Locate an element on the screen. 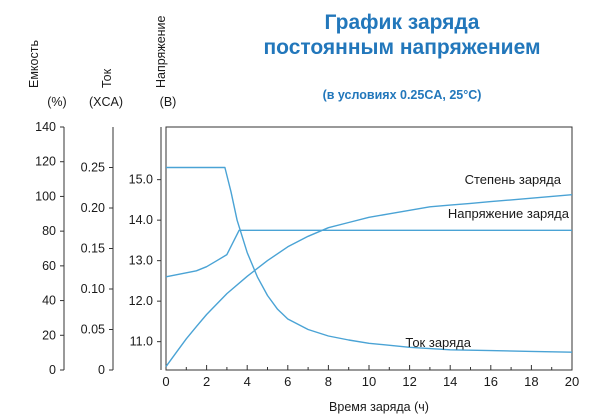 The height and width of the screenshot is (417, 593). y-axis-current: 0 0.05 0.10 0.15 0.20 0.25 Ток (XCA) is located at coordinates (102, 222).